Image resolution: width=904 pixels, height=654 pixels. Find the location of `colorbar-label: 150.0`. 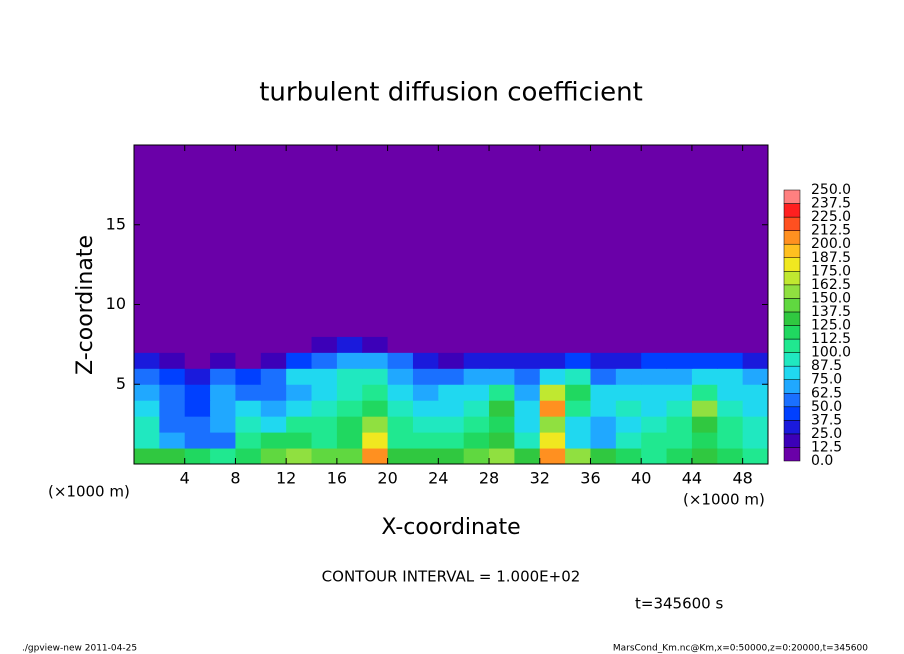

colorbar-label: 150.0 is located at coordinates (831, 298).